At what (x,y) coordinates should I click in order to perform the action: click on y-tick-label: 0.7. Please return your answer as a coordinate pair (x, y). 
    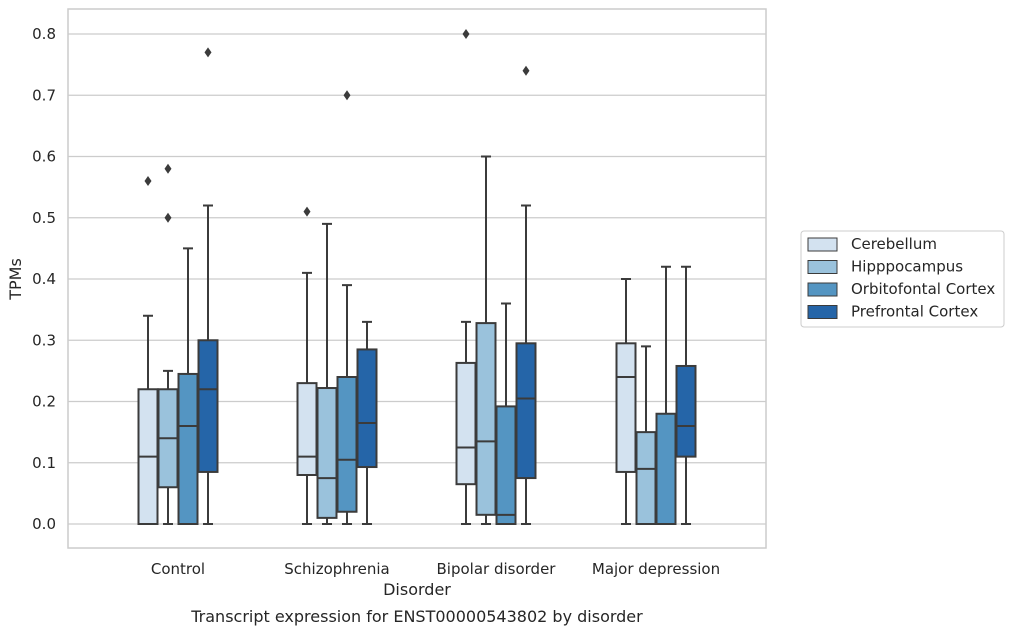
    Looking at the image, I should click on (44, 95).